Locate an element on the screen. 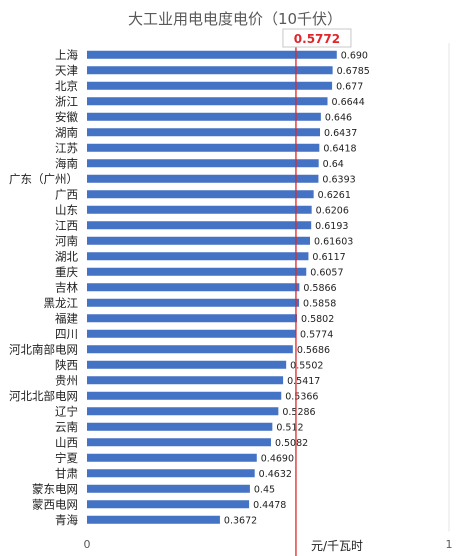 The height and width of the screenshot is (556, 469). value-label: 0.61603 is located at coordinates (333, 241).